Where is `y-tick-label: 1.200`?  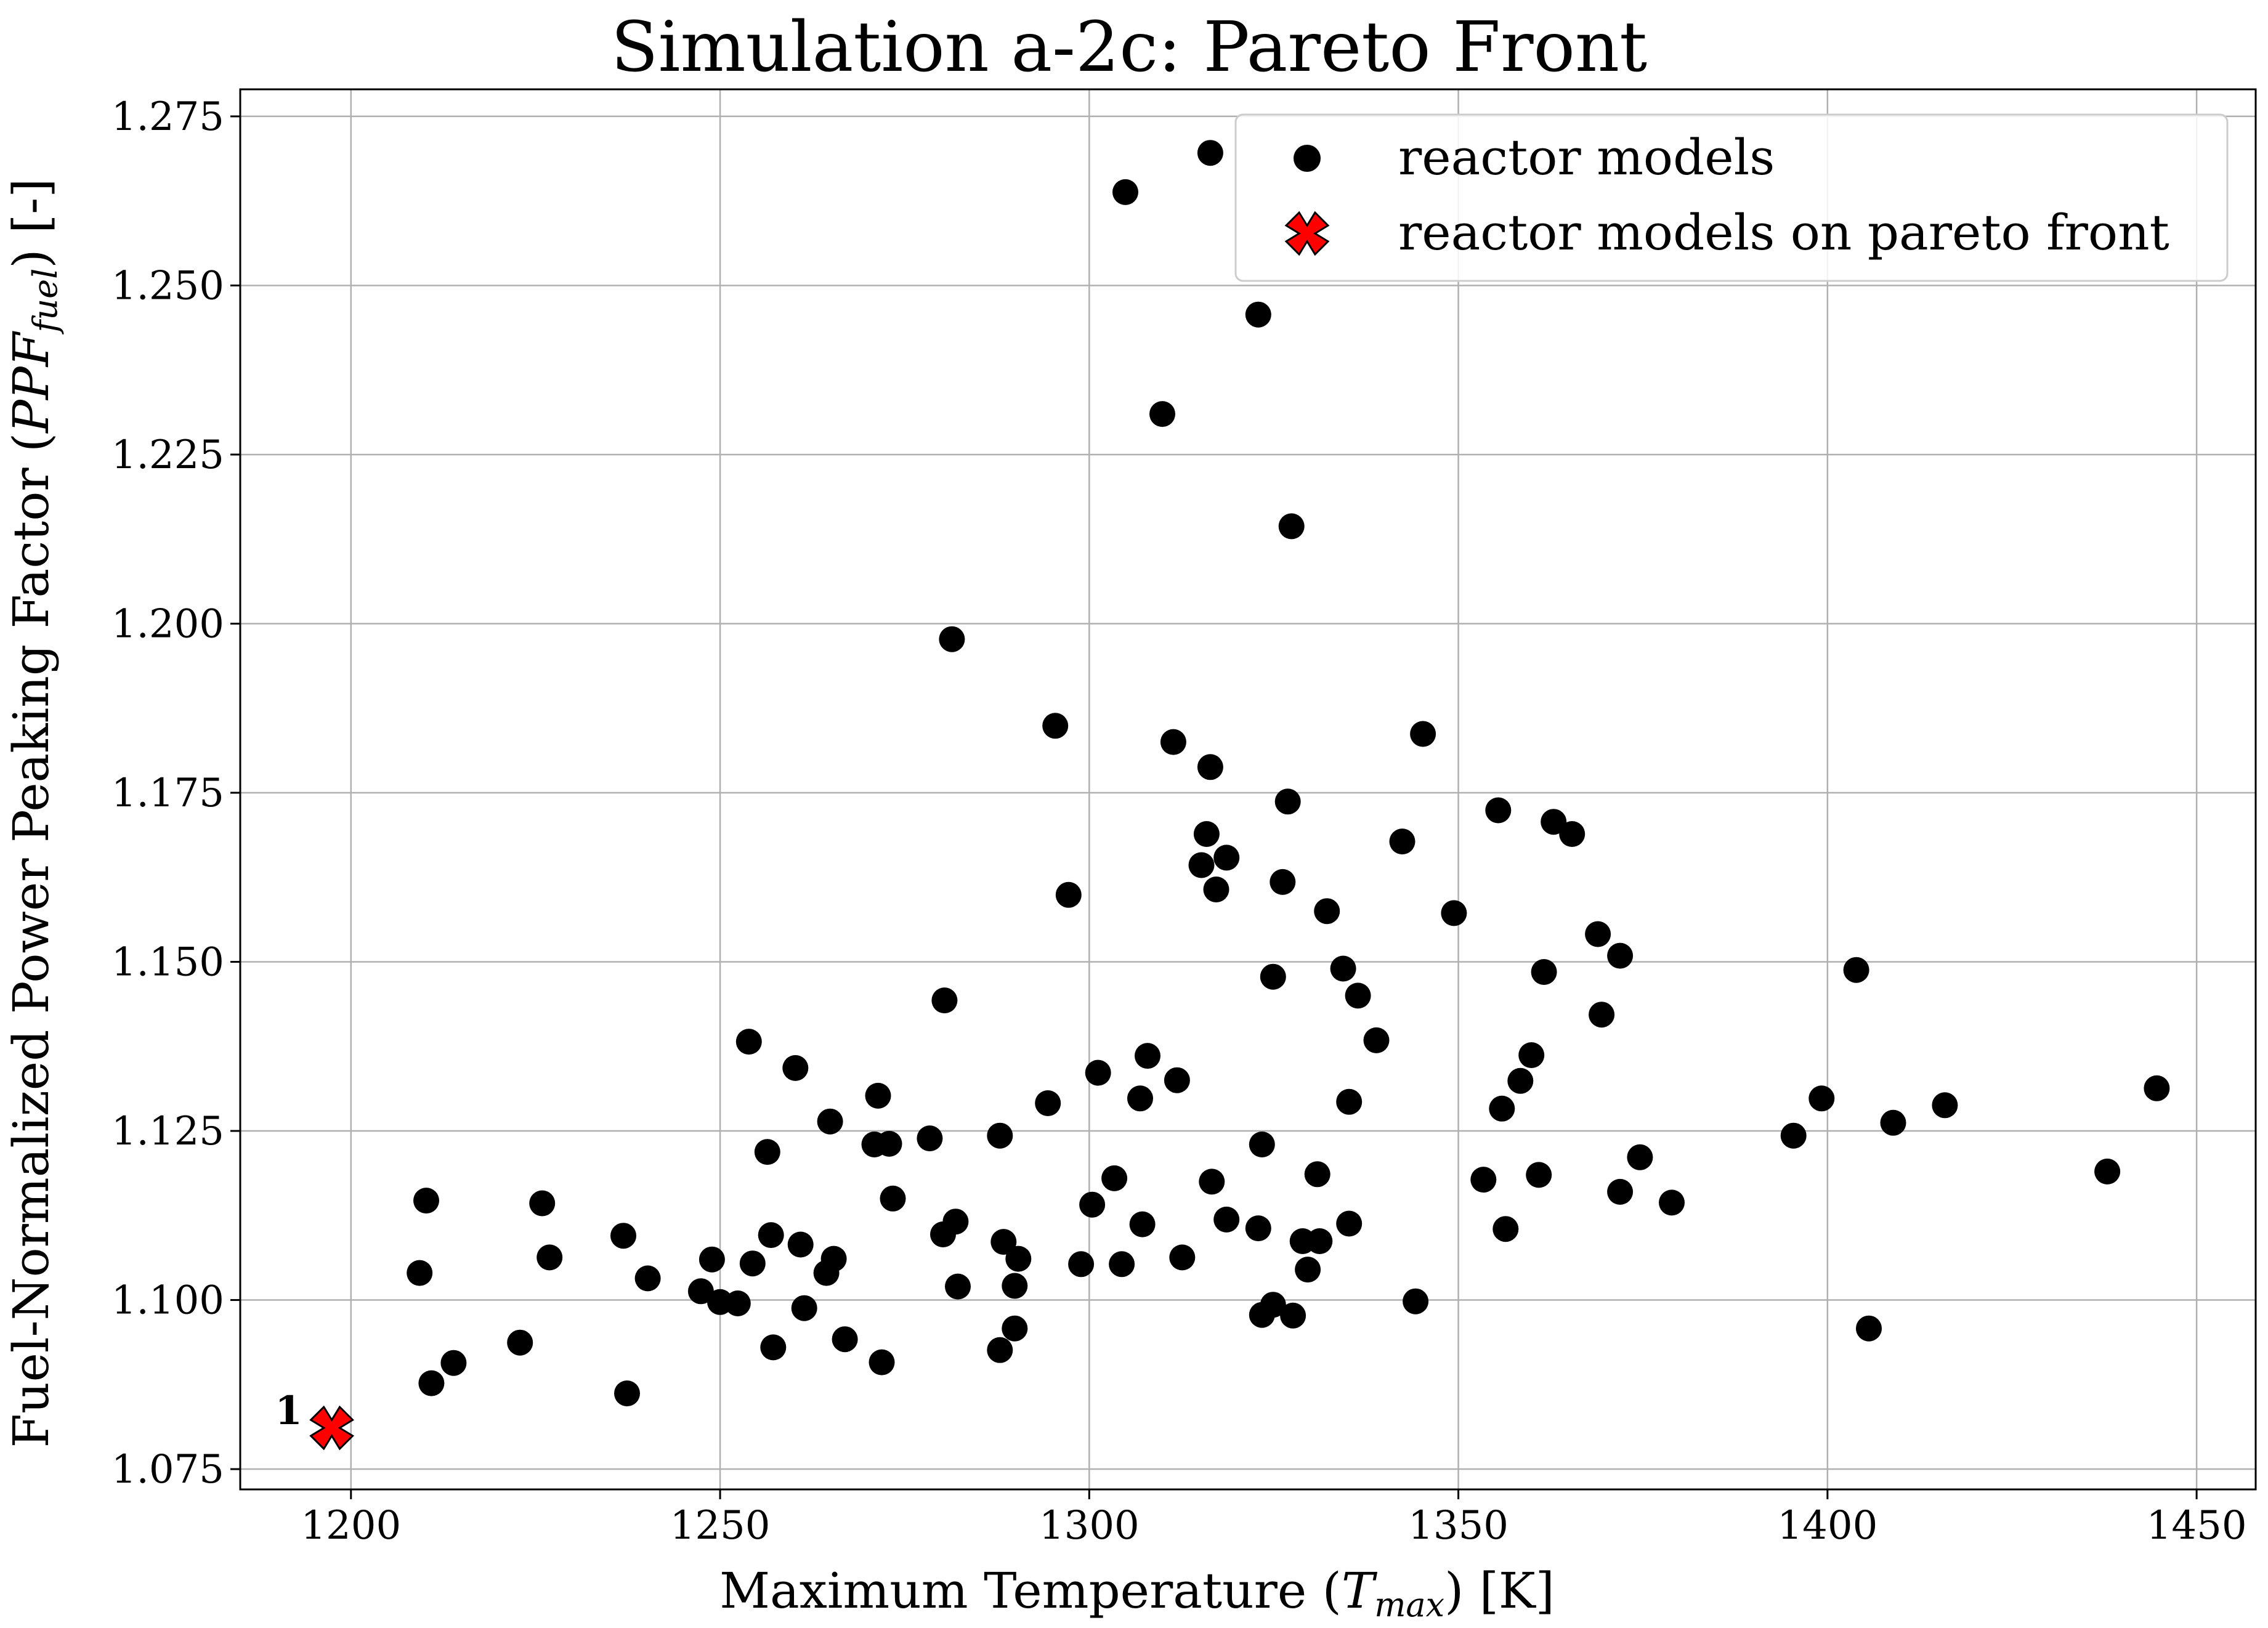 y-tick-label: 1.200 is located at coordinates (168, 624).